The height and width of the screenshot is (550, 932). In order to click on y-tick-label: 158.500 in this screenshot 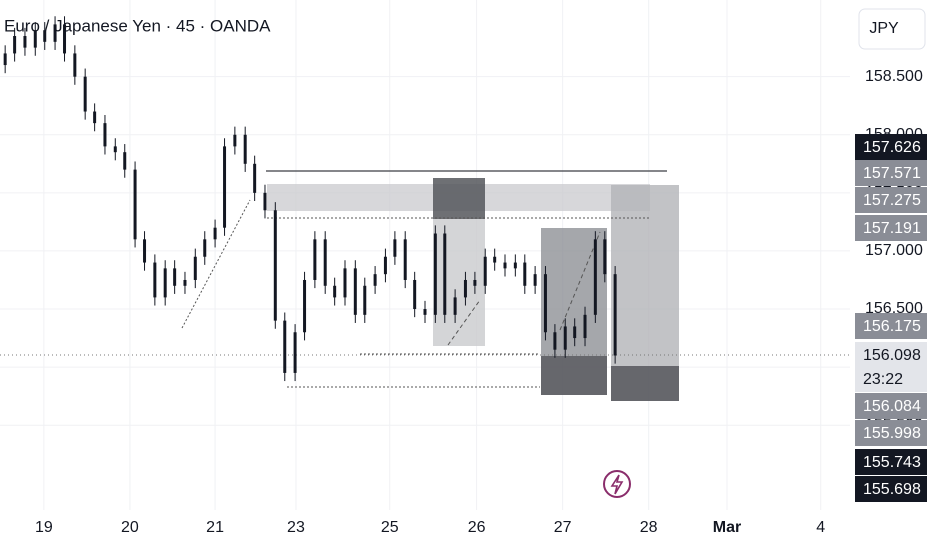, I will do `click(894, 76)`.